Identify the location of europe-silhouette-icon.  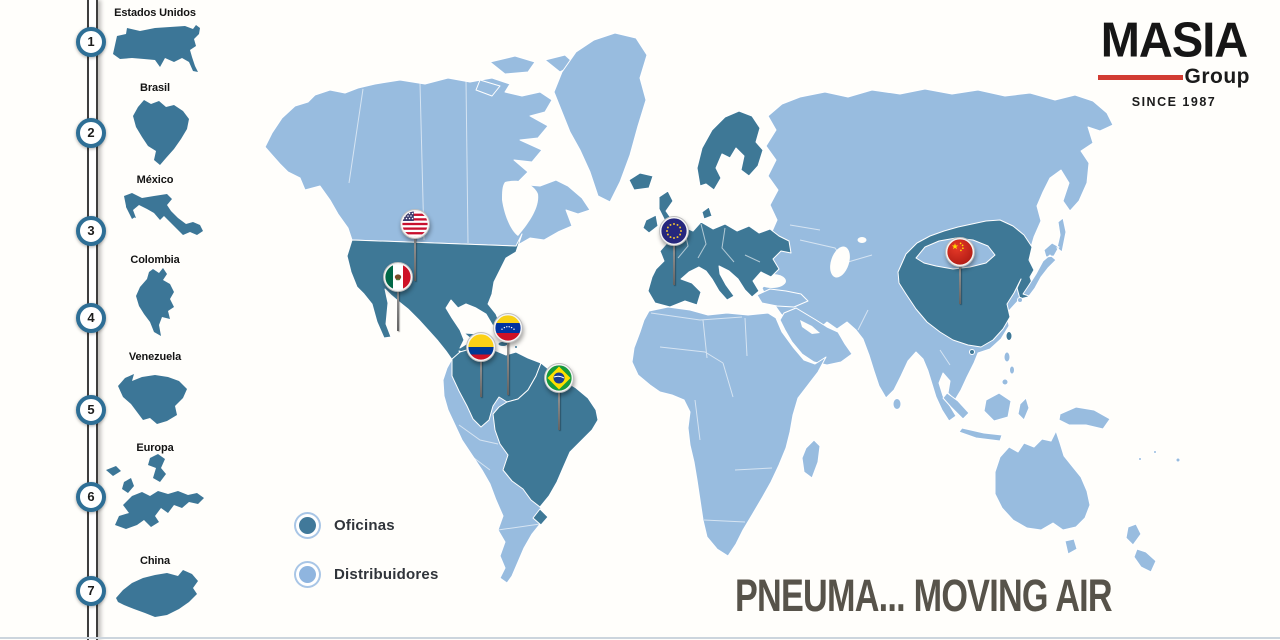
(155, 491).